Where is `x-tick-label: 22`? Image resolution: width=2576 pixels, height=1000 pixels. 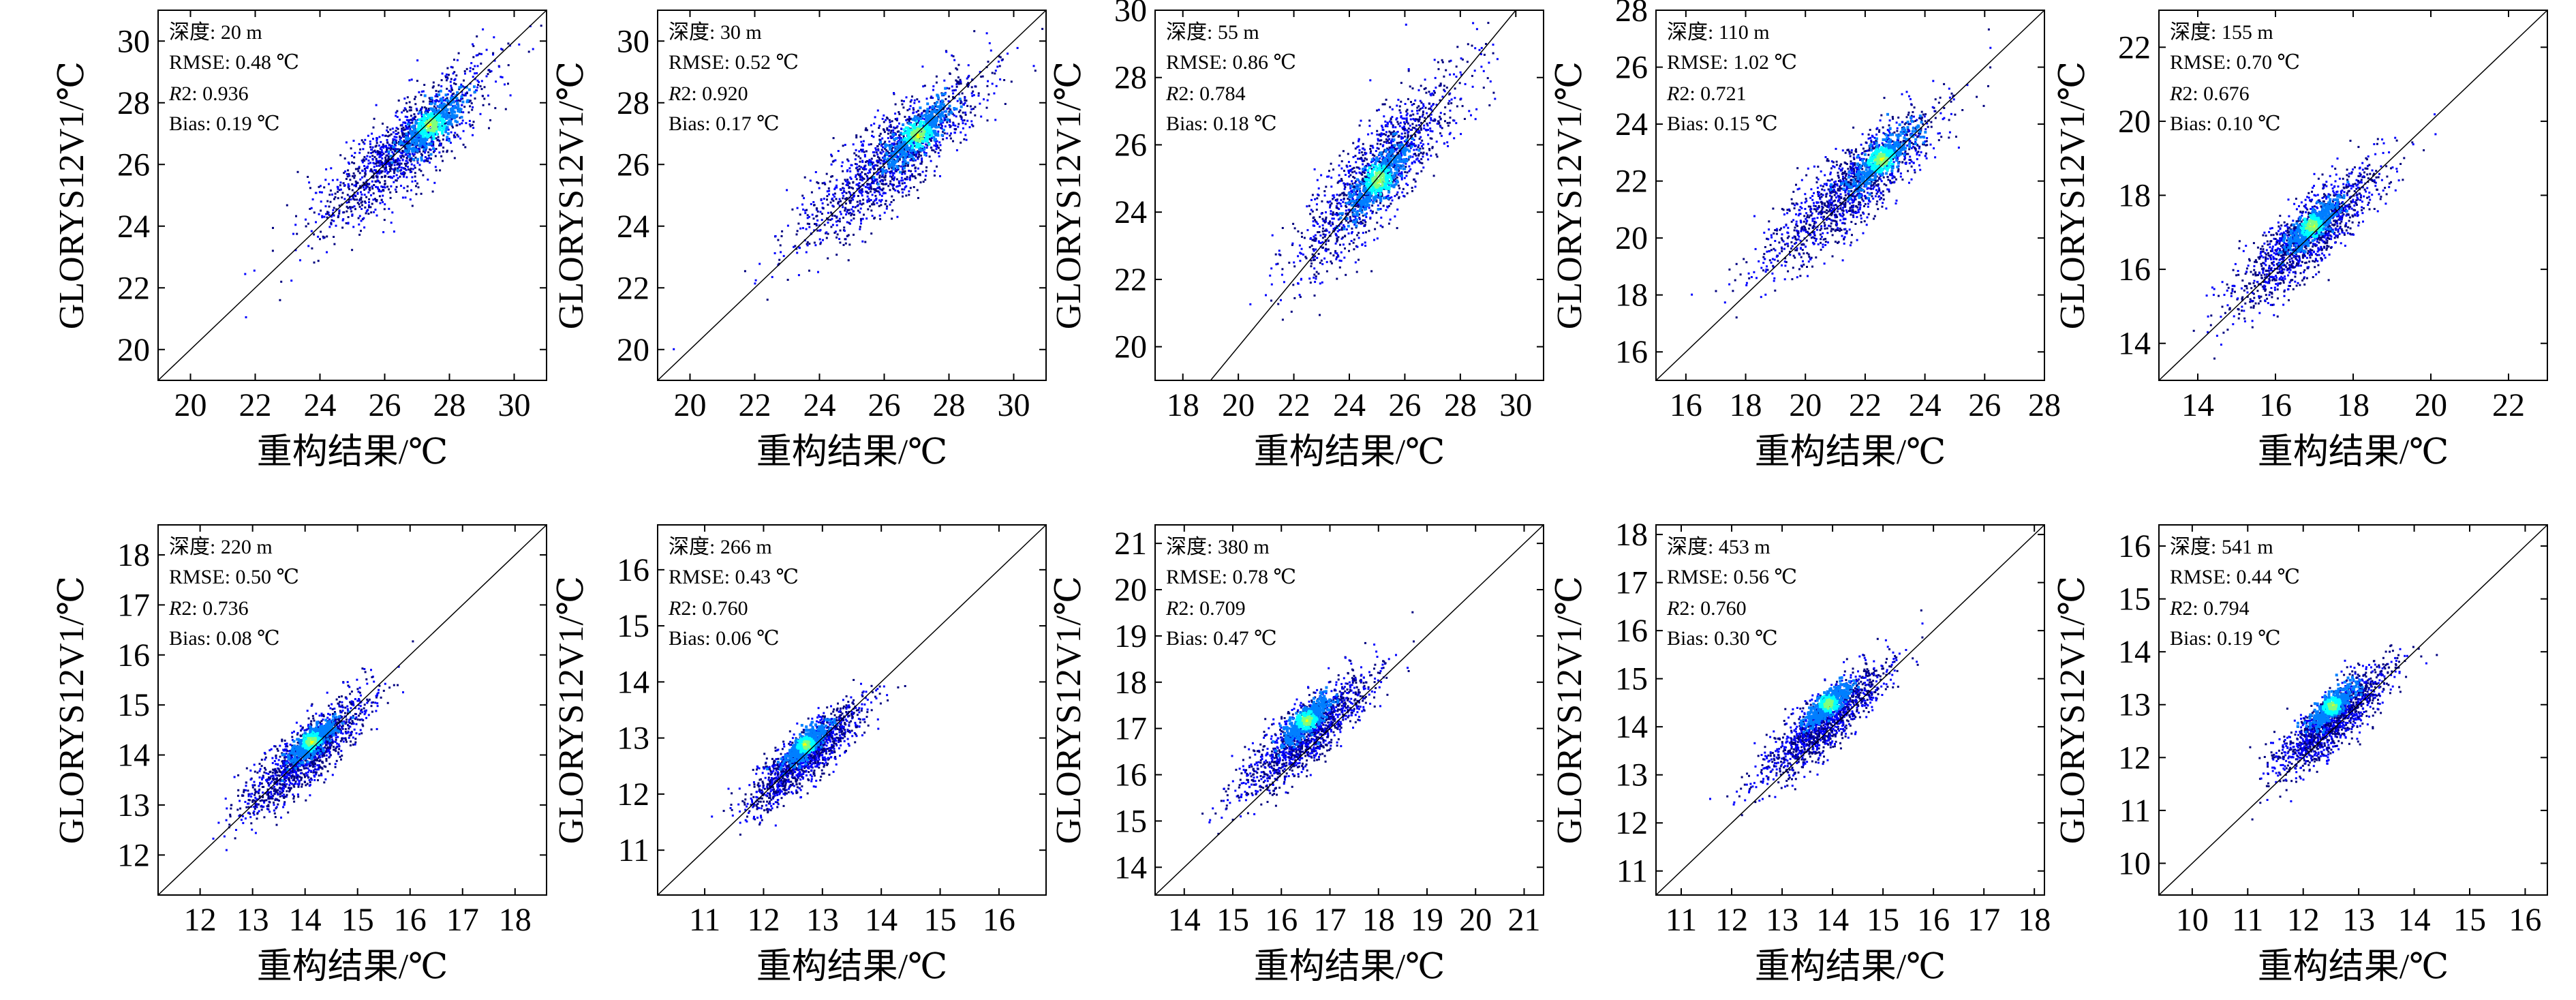 x-tick-label: 22 is located at coordinates (755, 405).